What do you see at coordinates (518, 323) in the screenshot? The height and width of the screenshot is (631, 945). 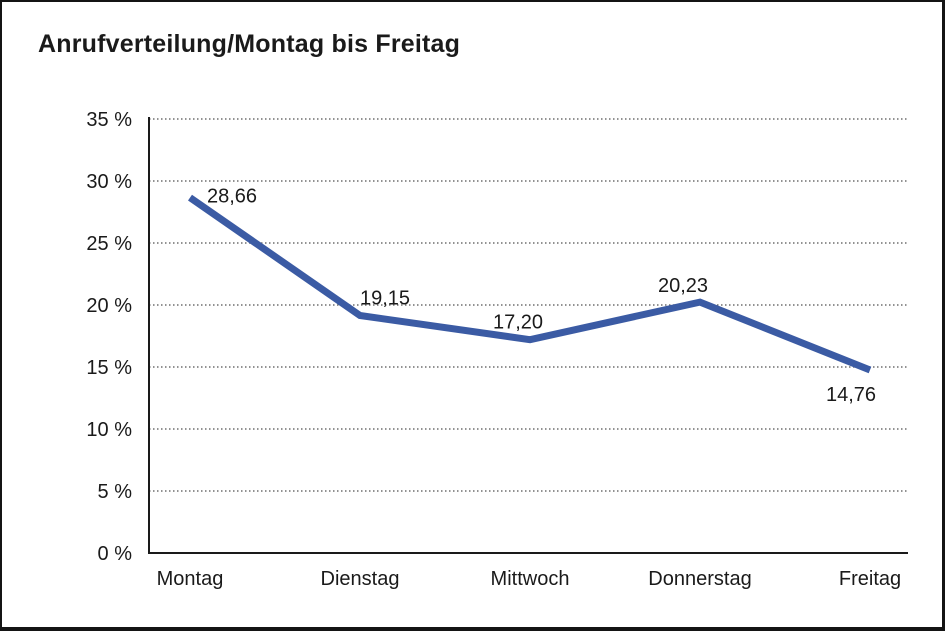 I see `data-point-label: 17,20` at bounding box center [518, 323].